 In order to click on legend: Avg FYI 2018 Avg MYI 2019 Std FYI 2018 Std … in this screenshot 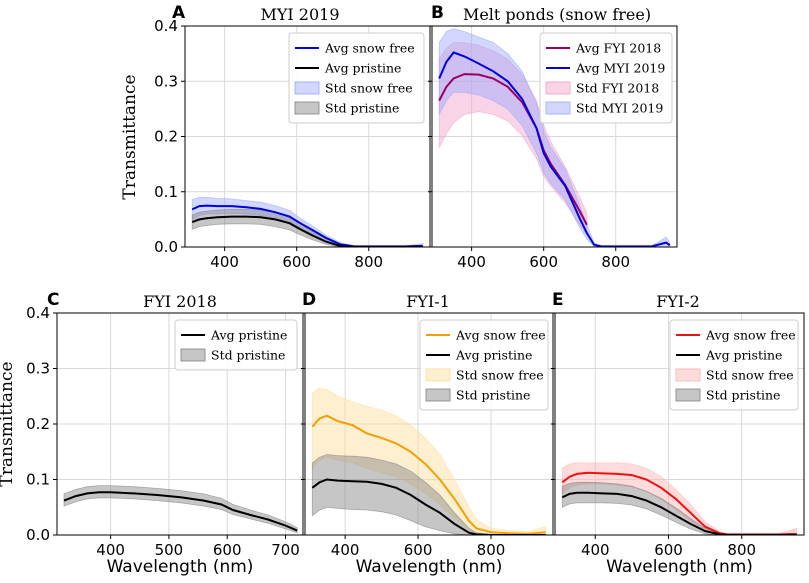, I will do `click(606, 78)`.